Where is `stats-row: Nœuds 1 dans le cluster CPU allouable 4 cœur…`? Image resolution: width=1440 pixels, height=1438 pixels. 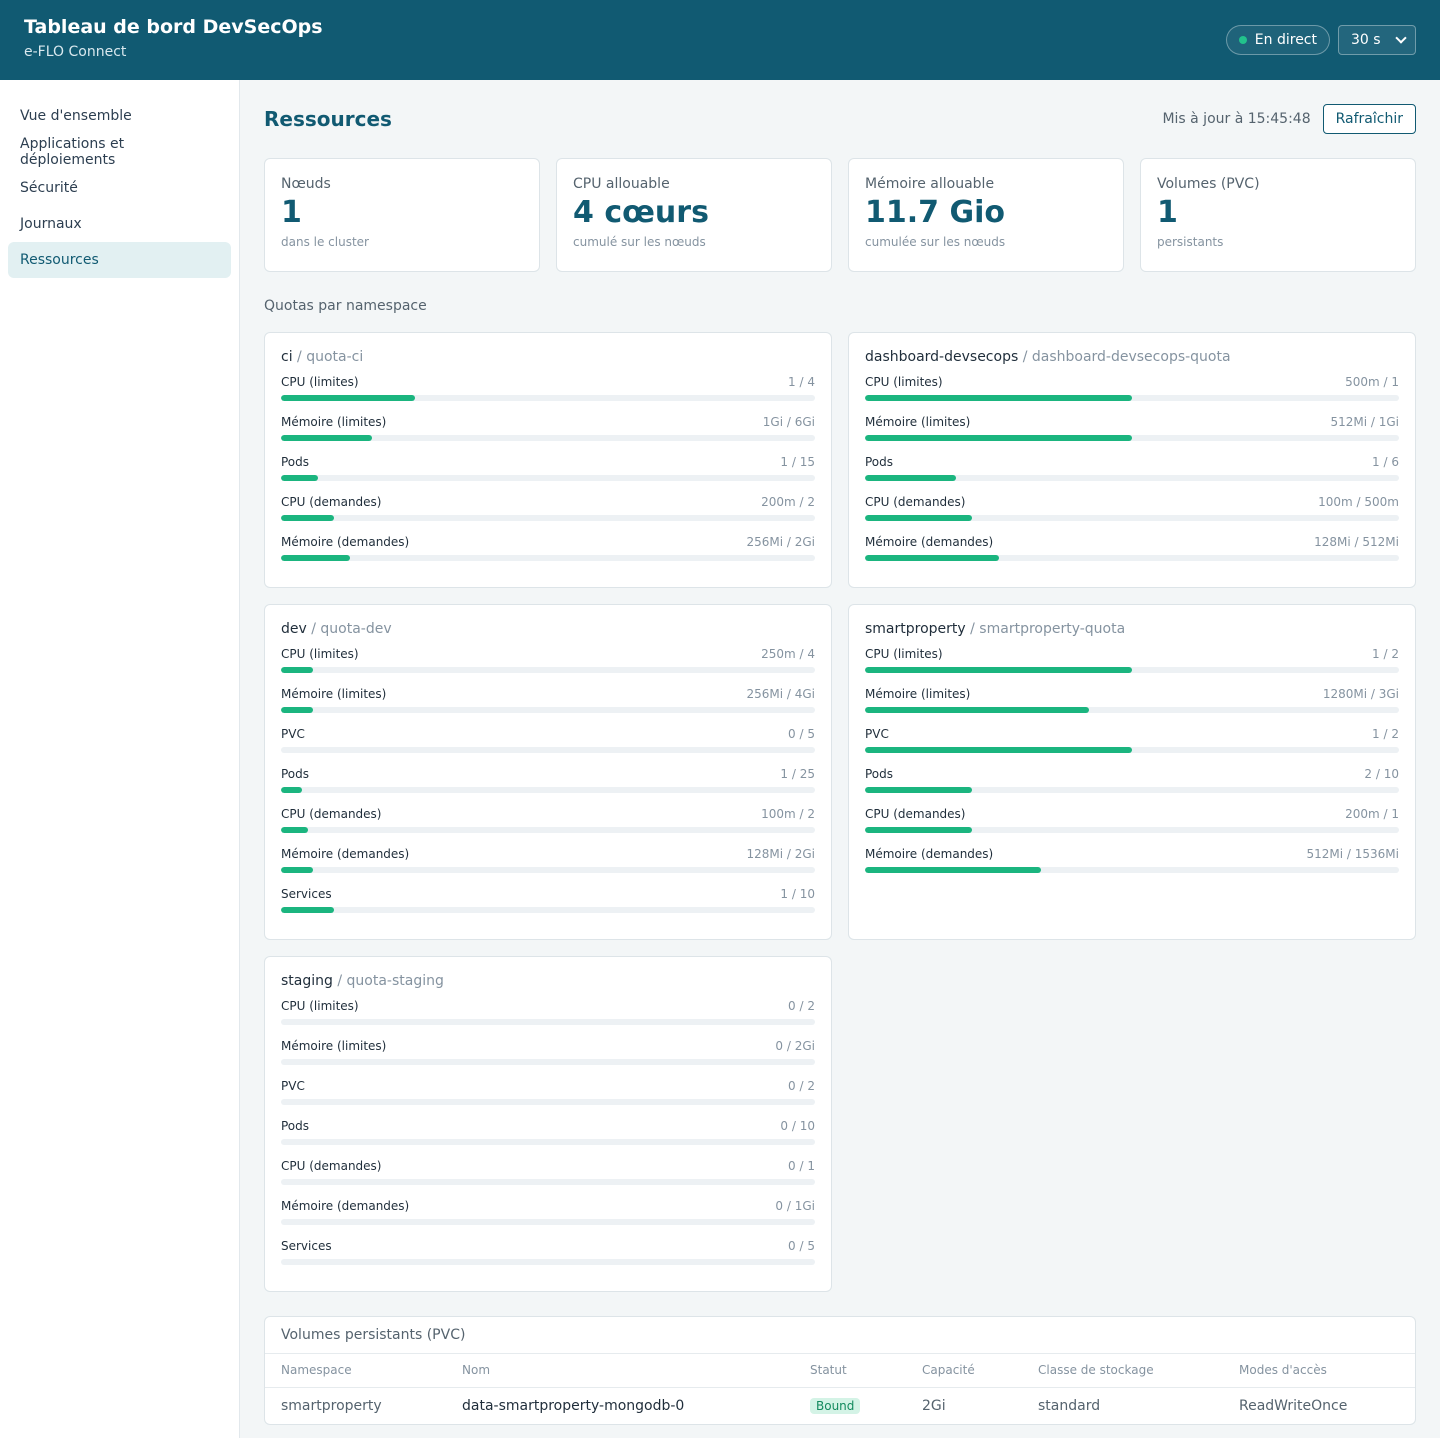 stats-row: Nœuds 1 dans le cluster CPU allouable 4 cœur… is located at coordinates (840, 215).